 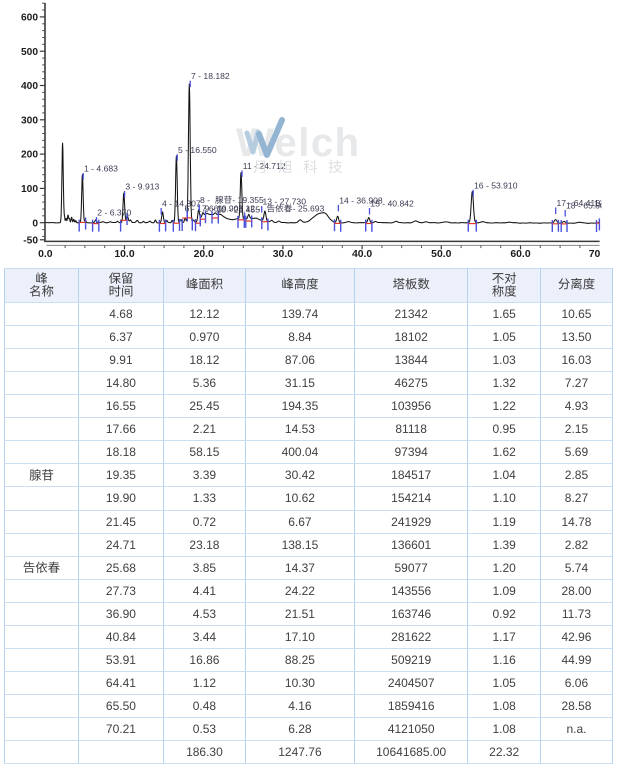 I want to click on svg-text: 10 - 21.455, so click(x=239, y=210).